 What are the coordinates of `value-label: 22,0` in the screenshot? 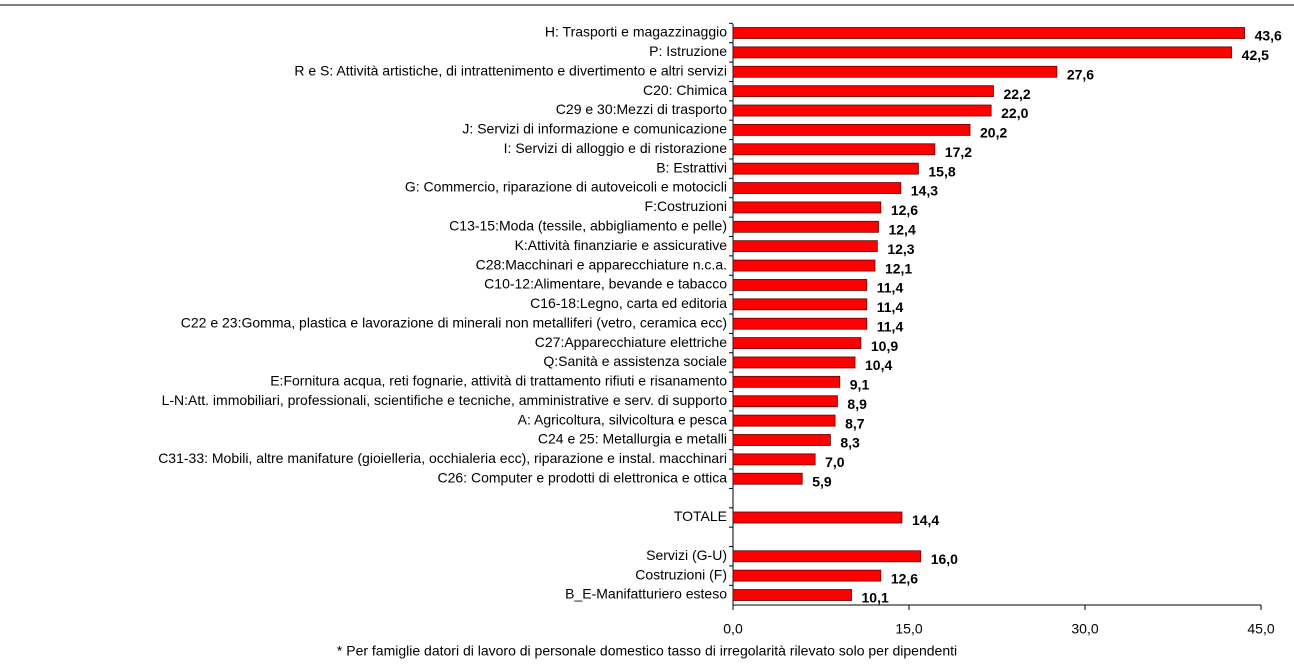 It's located at (1014, 113).